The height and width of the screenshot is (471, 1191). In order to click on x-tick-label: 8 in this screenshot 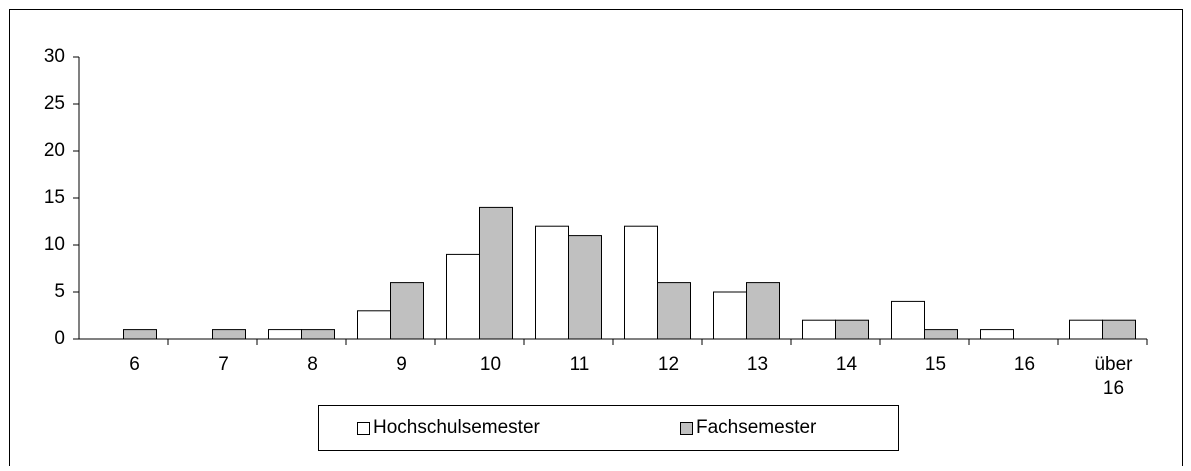, I will do `click(312, 364)`.